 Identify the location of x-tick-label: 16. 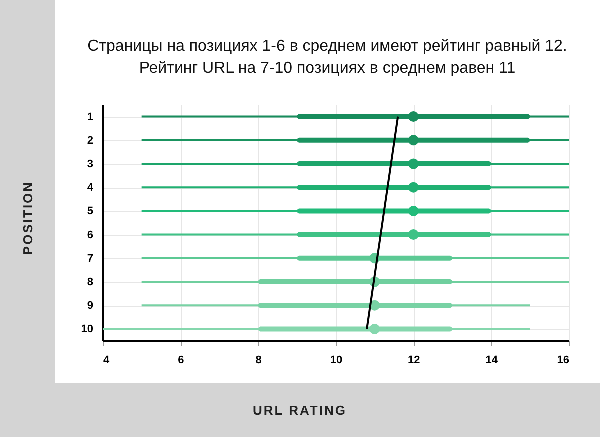
(563, 360).